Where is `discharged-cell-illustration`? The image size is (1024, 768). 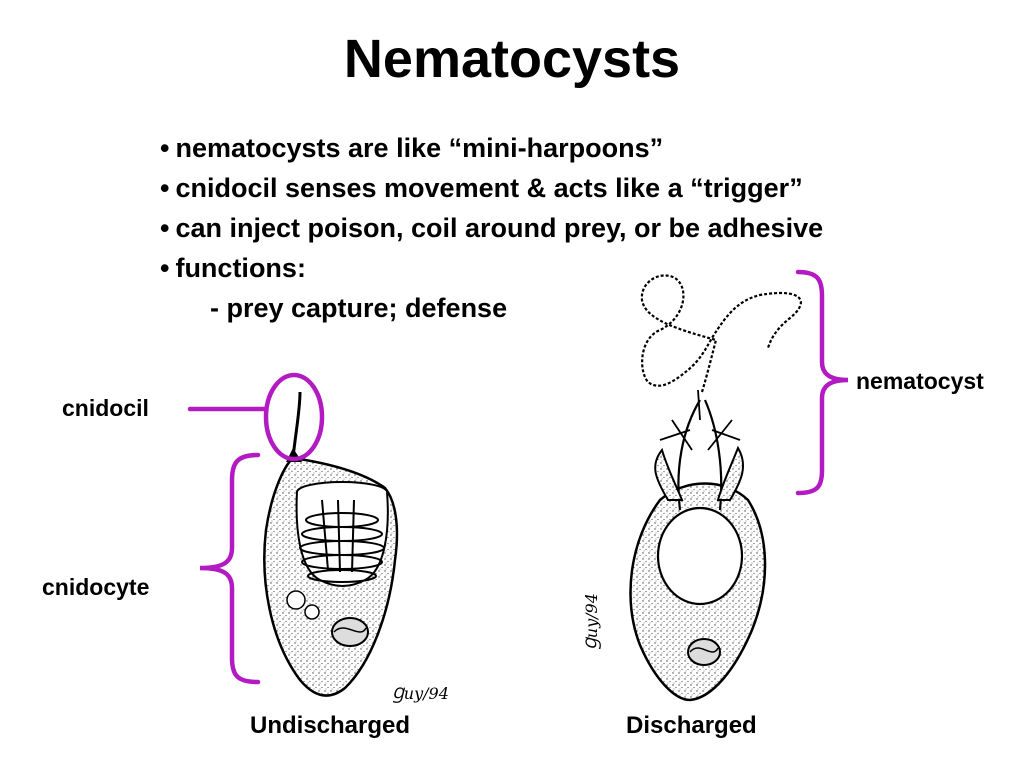
discharged-cell-illustration is located at coordinates (715, 488).